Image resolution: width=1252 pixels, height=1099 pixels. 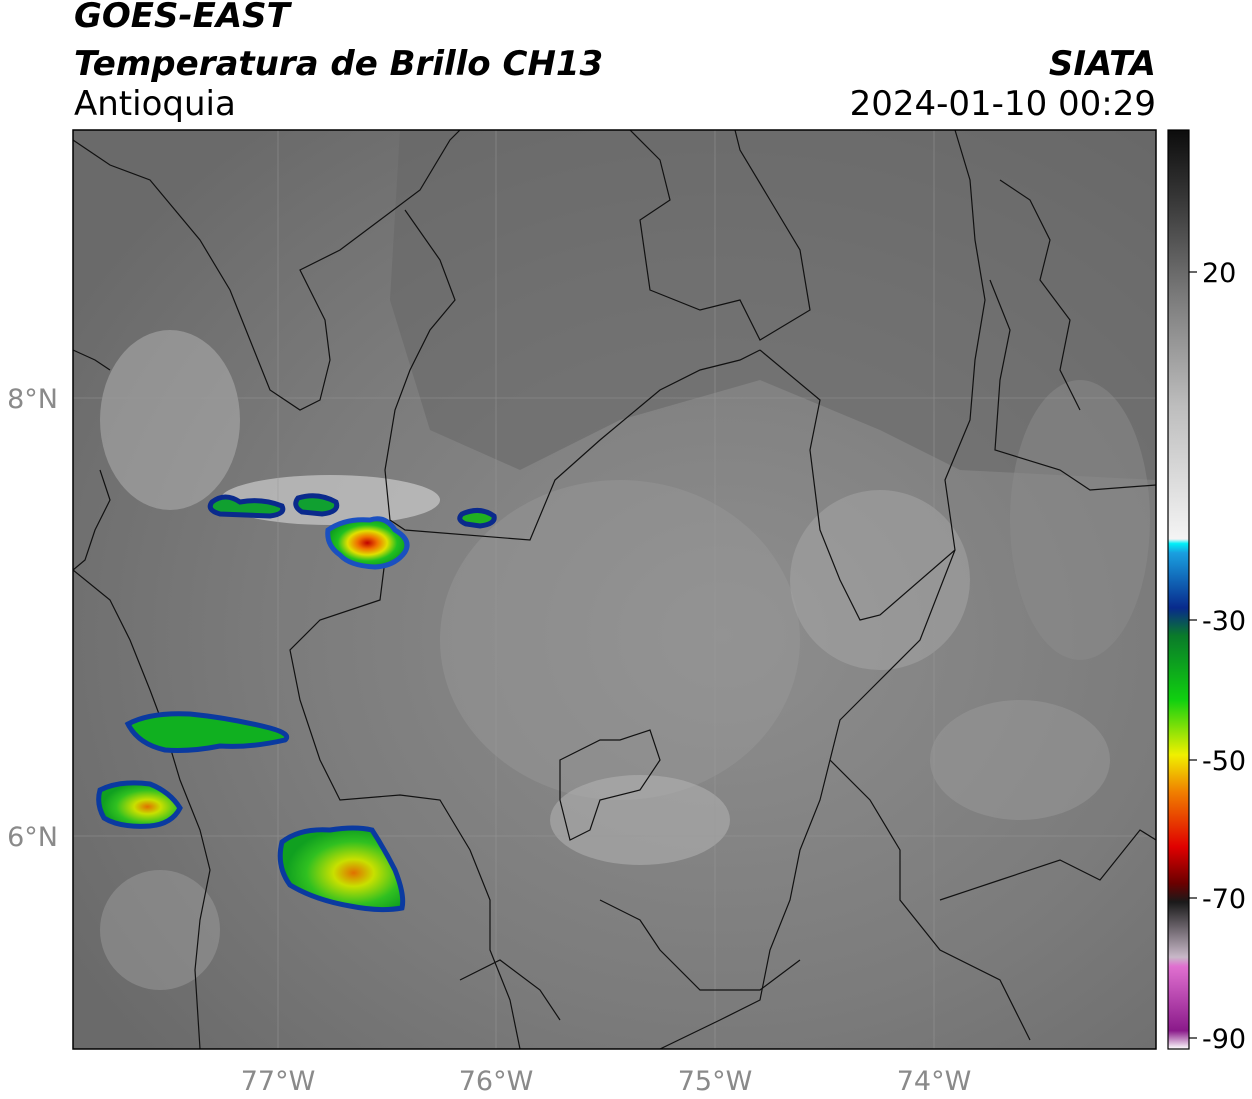 I want to click on lon-tick-label: 74°W, so click(x=934, y=1081).